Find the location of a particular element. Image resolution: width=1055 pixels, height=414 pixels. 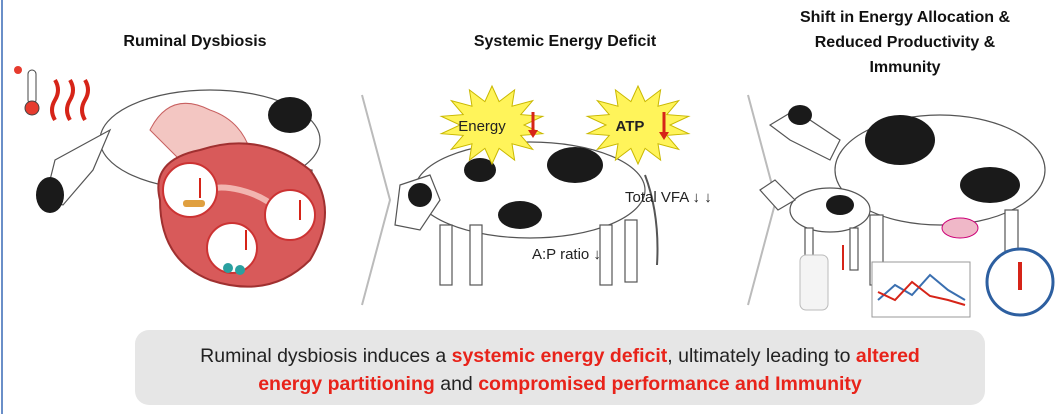

panel-label: Total VFA ↓ ↓ is located at coordinates (668, 197).